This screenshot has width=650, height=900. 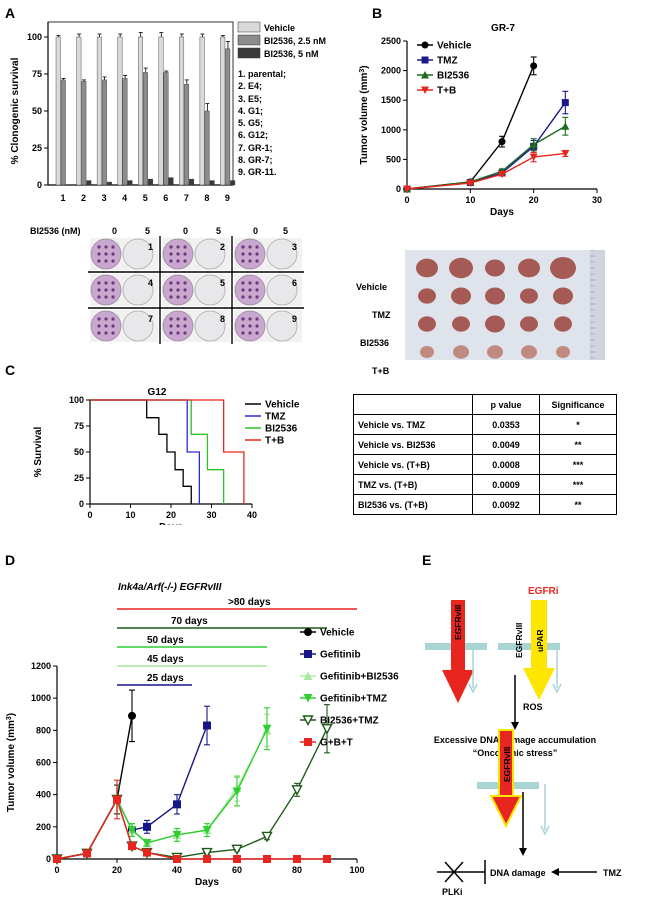 What do you see at coordinates (597, 200) in the screenshot?
I see `x-tick-label: 30` at bounding box center [597, 200].